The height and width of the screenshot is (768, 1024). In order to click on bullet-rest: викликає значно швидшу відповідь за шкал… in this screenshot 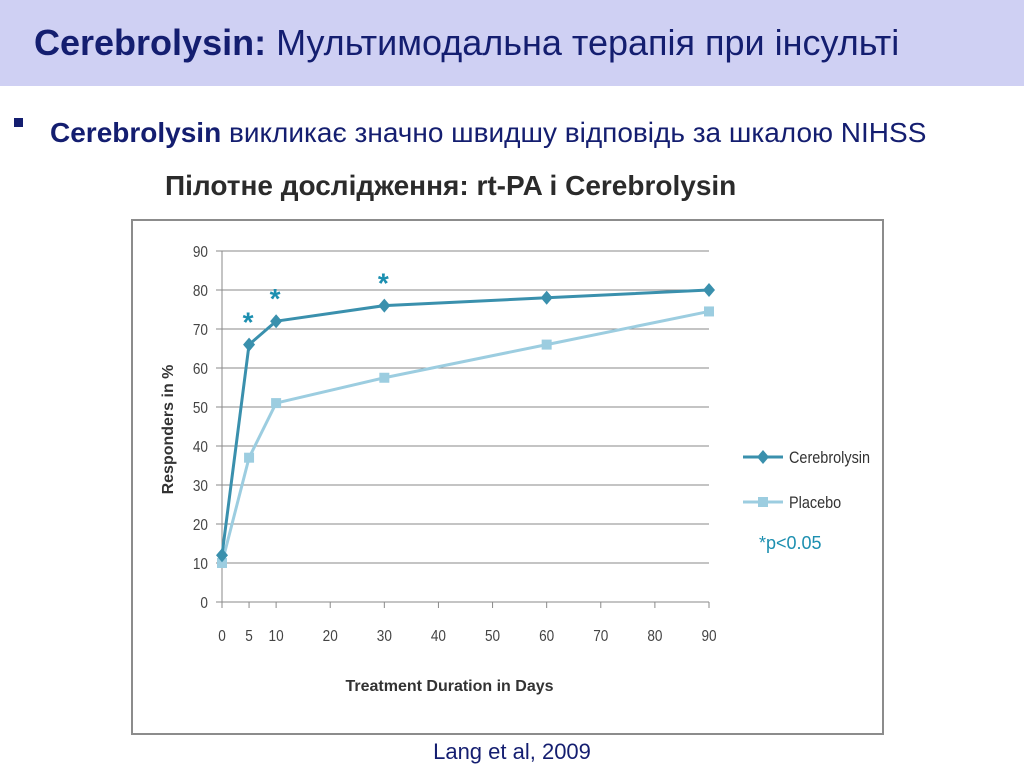, I will do `click(574, 132)`.